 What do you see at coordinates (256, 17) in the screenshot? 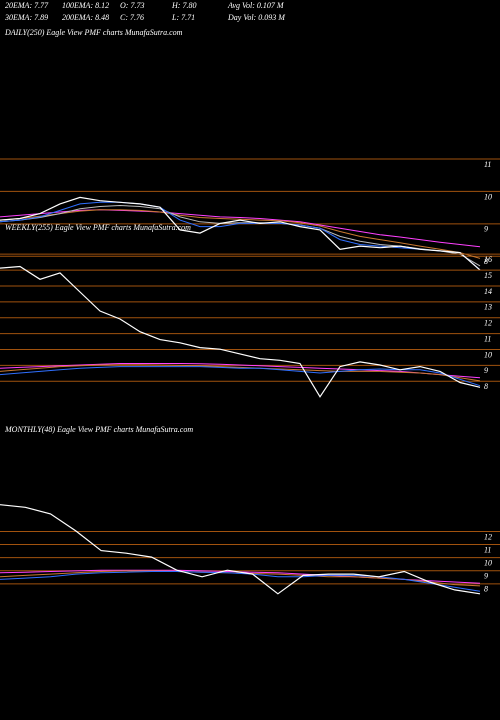
I see `header-stat: Day Vol: 0.093 M` at bounding box center [256, 17].